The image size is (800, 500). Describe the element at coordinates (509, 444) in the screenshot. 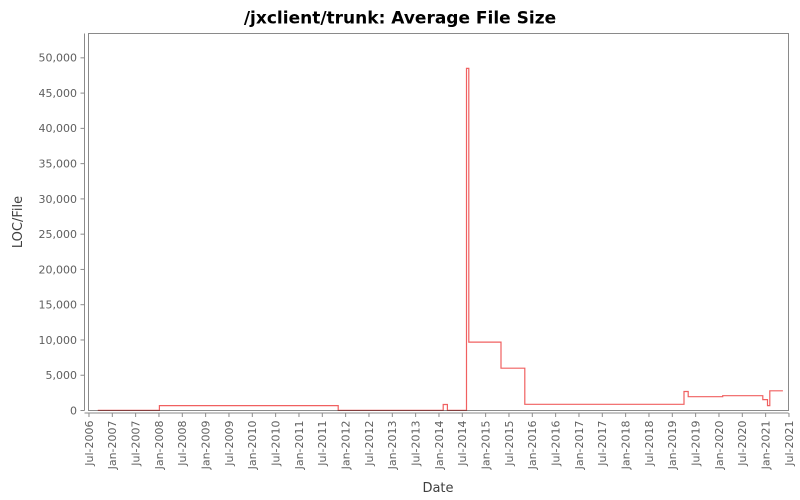

I see `x-tick-label: Jul-2015` at that location.